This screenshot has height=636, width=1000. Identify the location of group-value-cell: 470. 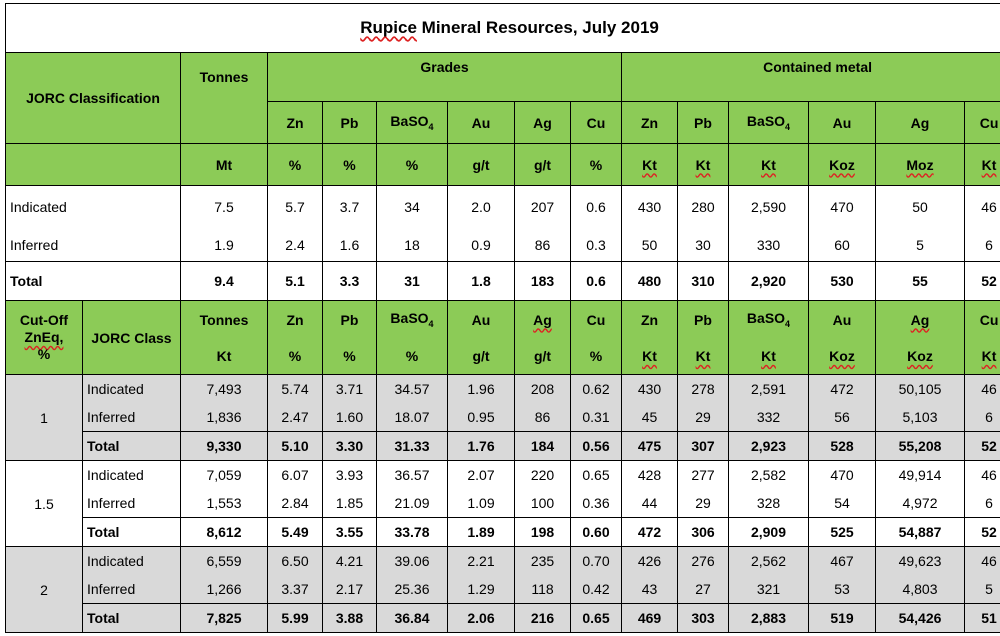
(842, 474).